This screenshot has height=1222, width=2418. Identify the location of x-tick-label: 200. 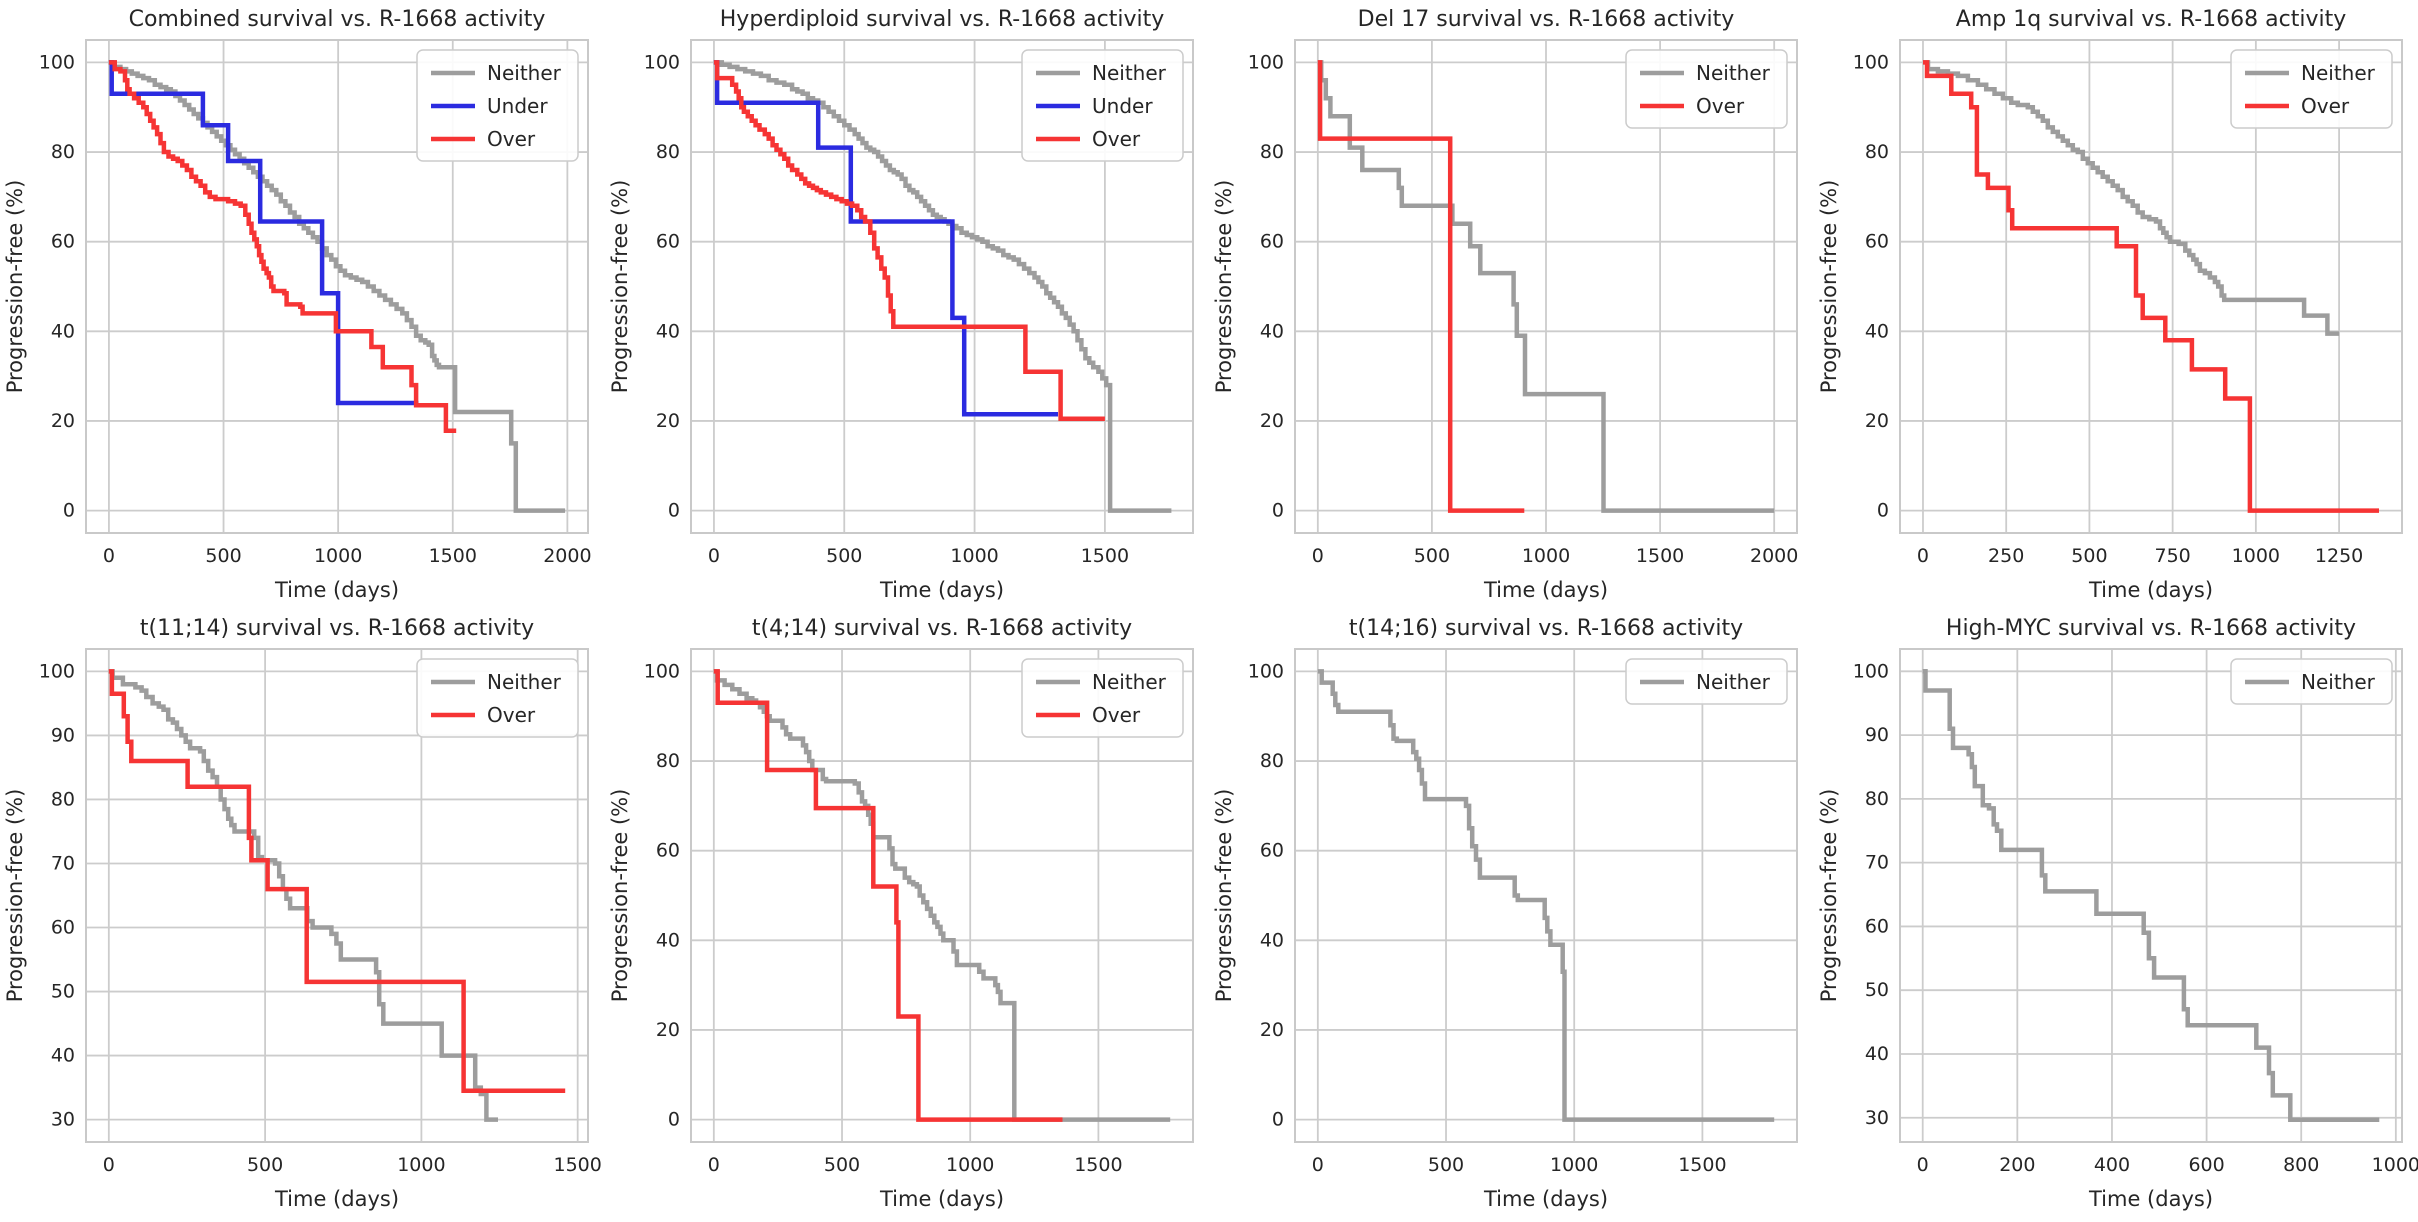
(2017, 1165).